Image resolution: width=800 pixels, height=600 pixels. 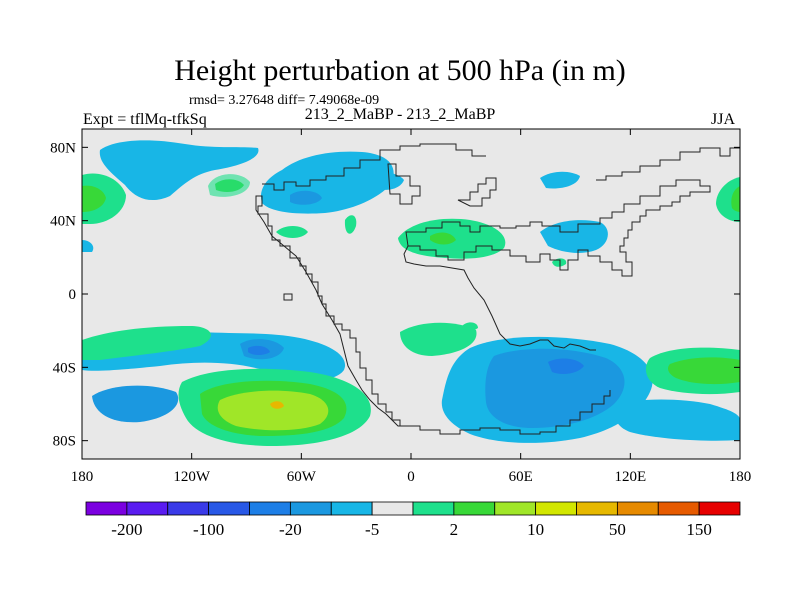 I want to click on colorbar-label: -200, so click(x=126, y=529).